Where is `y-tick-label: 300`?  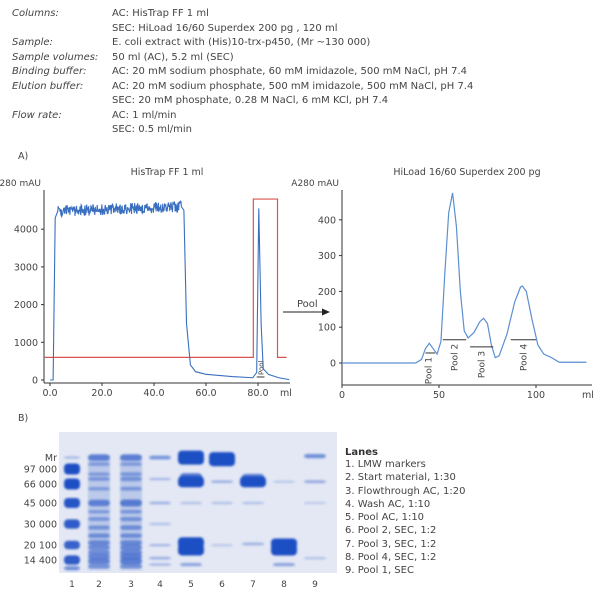 y-tick-label: 300 is located at coordinates (327, 256).